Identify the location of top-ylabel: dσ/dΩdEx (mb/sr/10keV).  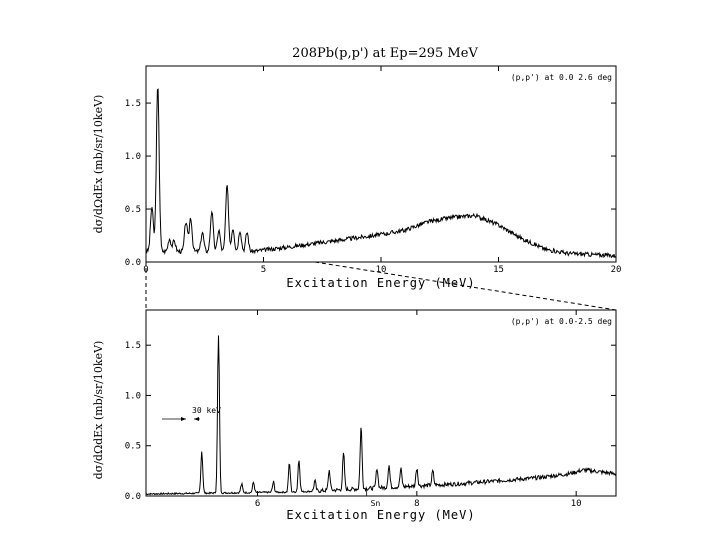
(98, 164).